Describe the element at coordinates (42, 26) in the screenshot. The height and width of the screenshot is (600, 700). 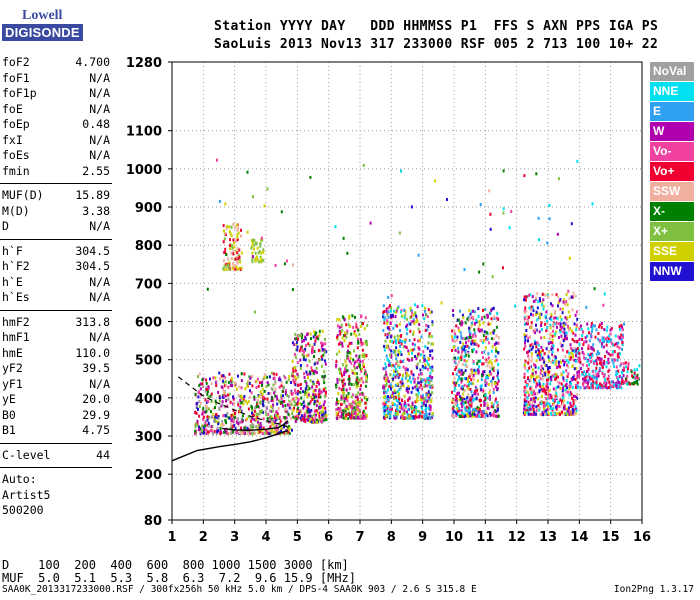
I see `lowell-digisonde-logo: Lowell DIGISONDE` at that location.